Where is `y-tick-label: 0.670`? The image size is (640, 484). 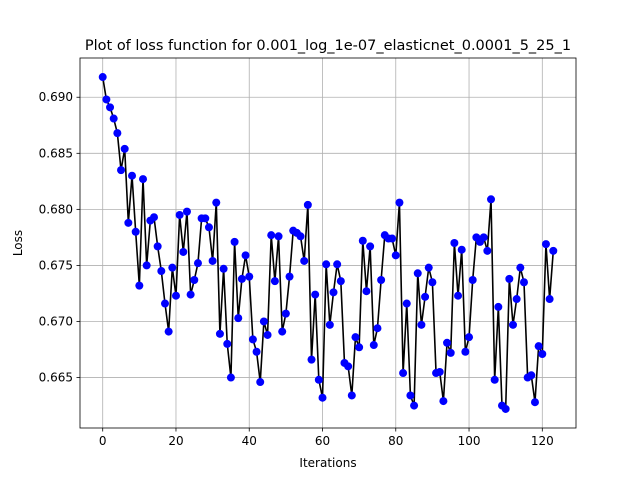
y-tick-label: 0.670 is located at coordinates (56, 321).